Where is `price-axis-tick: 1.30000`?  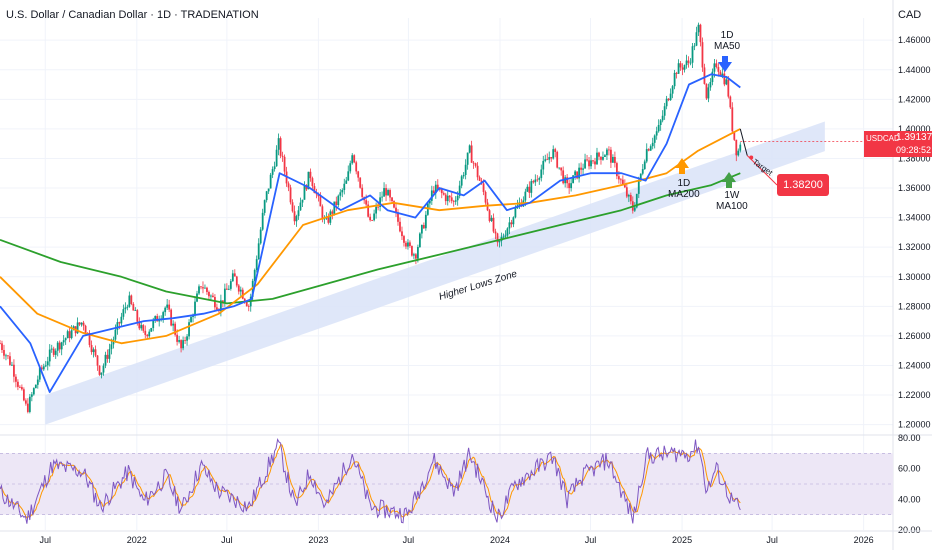 price-axis-tick: 1.30000 is located at coordinates (914, 277).